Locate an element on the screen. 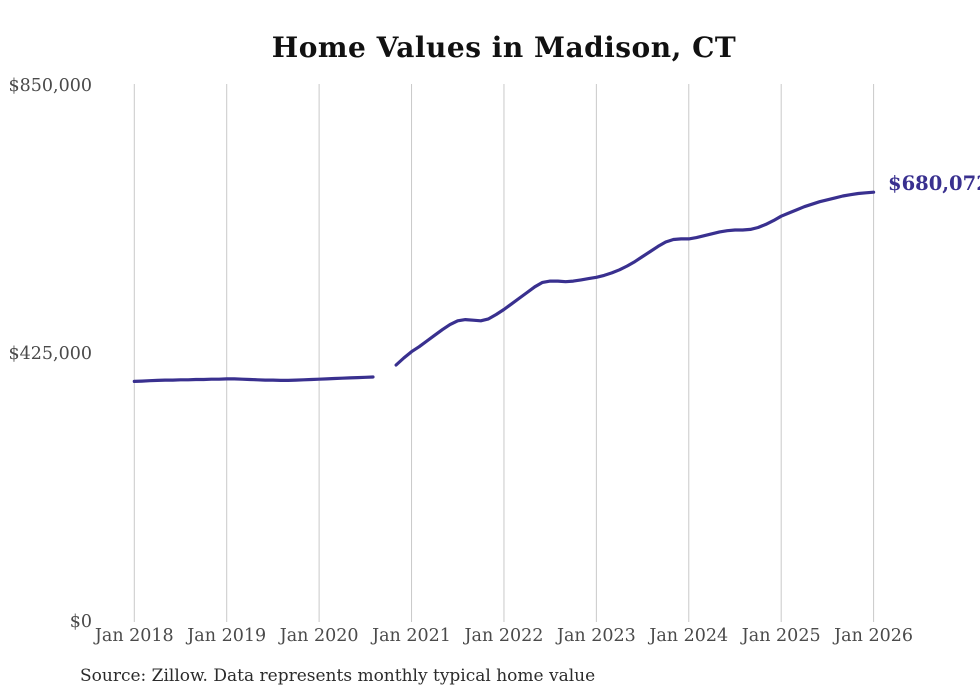  y-axis-tick-label: $425,000 is located at coordinates (50, 354).